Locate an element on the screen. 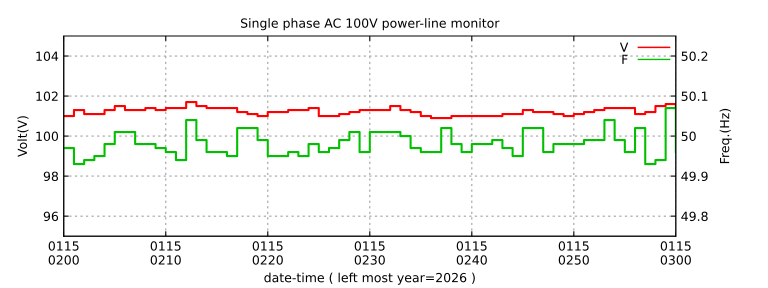 The height and width of the screenshot is (288, 768). y-axis-title: Volt(V) is located at coordinates (23, 136).